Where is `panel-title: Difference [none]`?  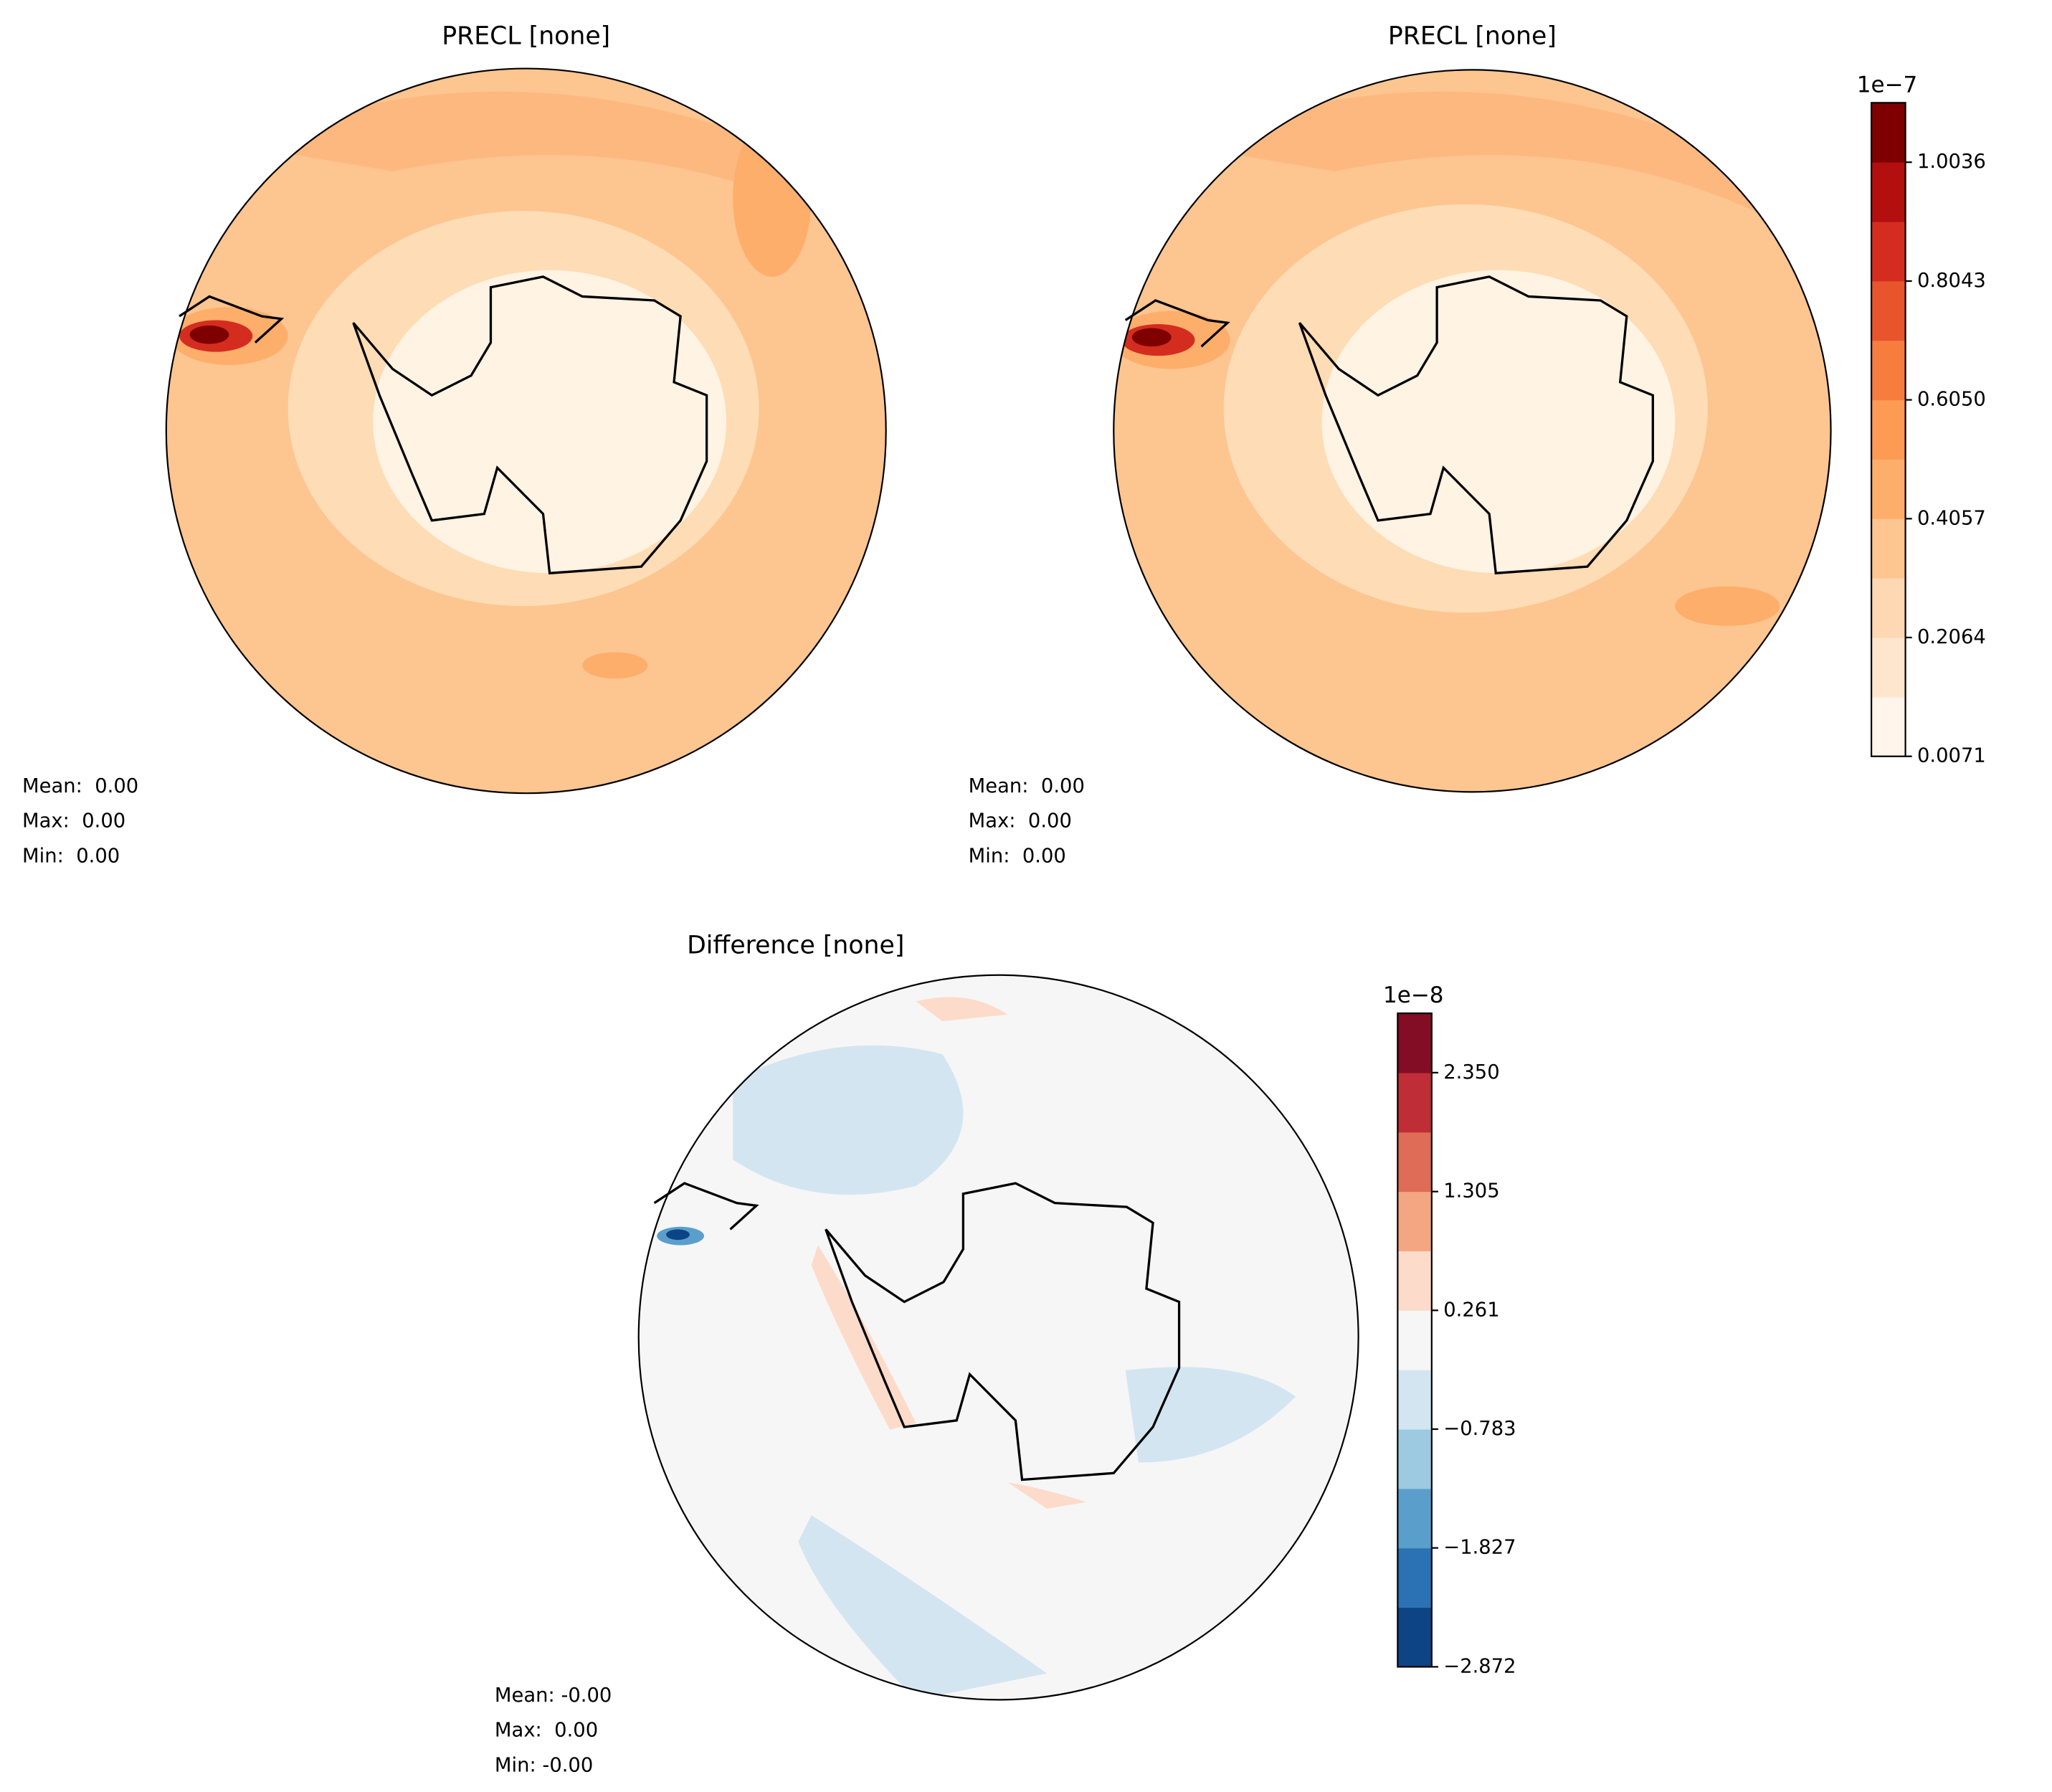
panel-title: Difference [none] is located at coordinates (795, 945).